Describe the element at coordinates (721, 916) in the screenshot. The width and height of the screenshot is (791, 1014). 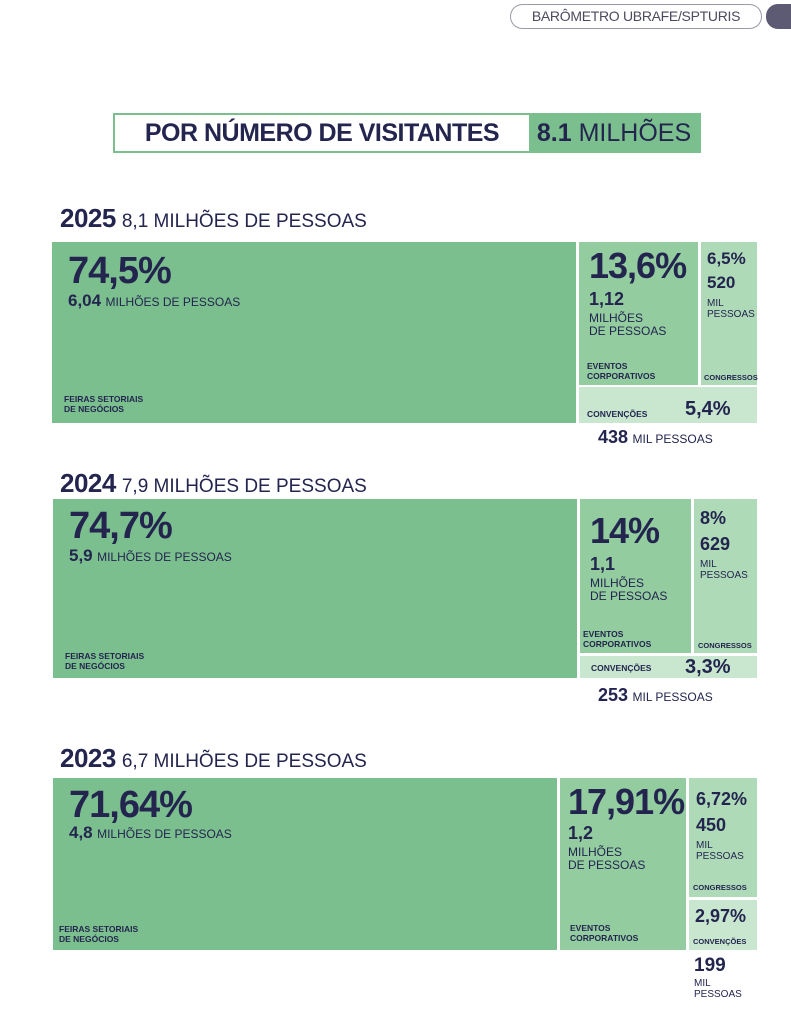
I see `tile-pct: 2,97%` at that location.